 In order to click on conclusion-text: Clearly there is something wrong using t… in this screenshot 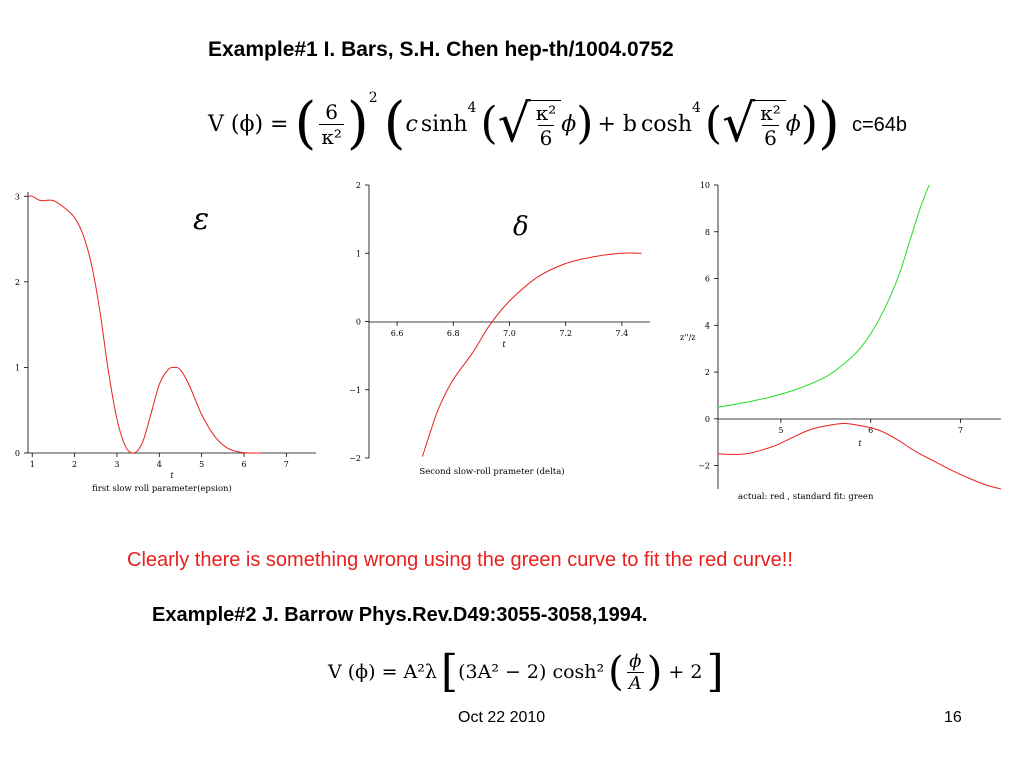, I will do `click(460, 560)`.